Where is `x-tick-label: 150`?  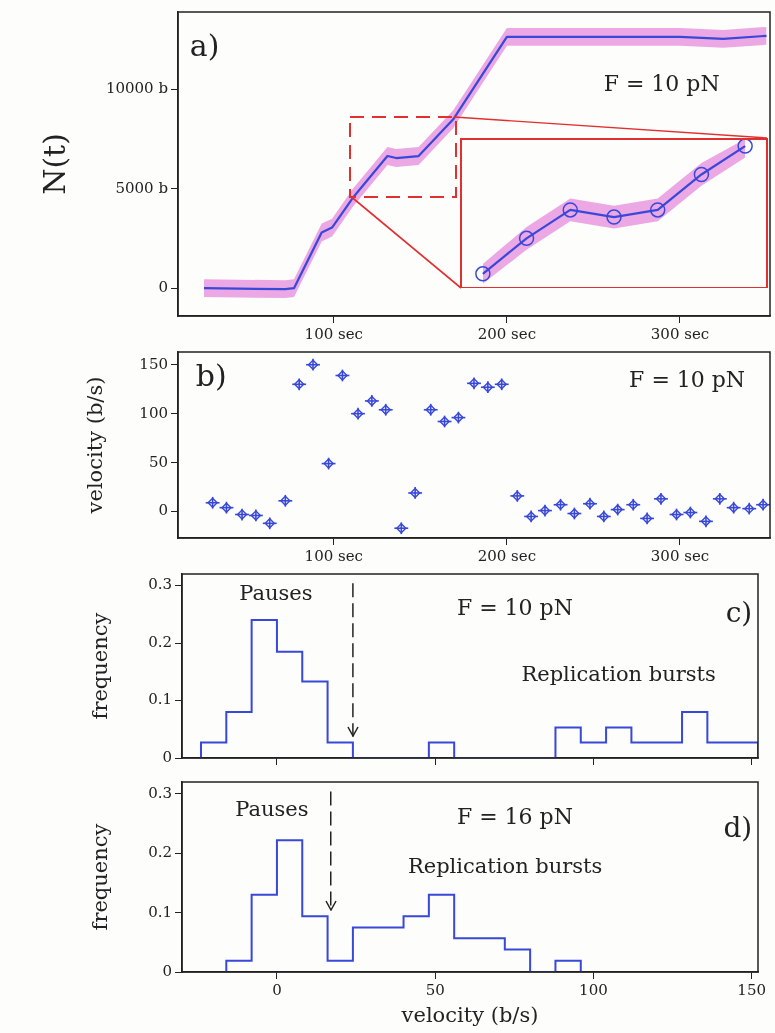 x-tick-label: 150 is located at coordinates (751, 989).